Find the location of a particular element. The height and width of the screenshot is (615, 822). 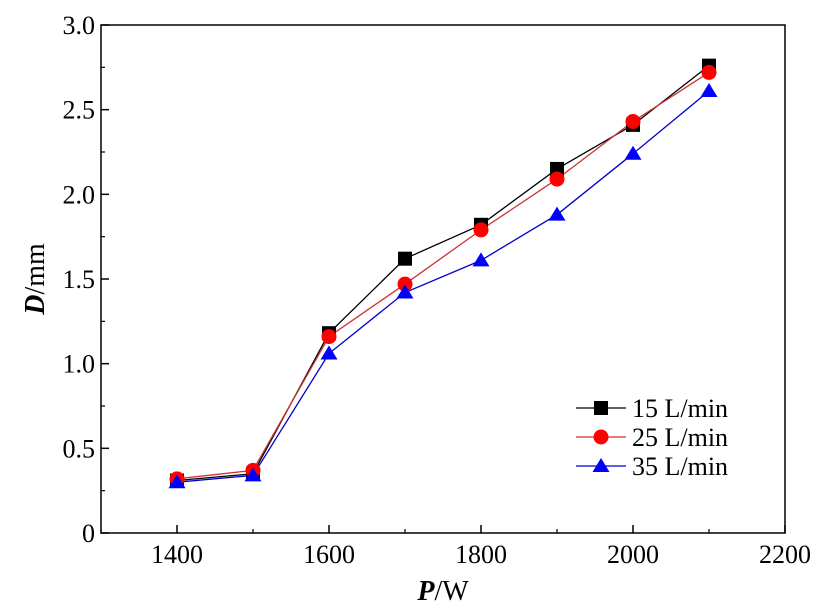

x-tick-label: 2200 is located at coordinates (785, 554).